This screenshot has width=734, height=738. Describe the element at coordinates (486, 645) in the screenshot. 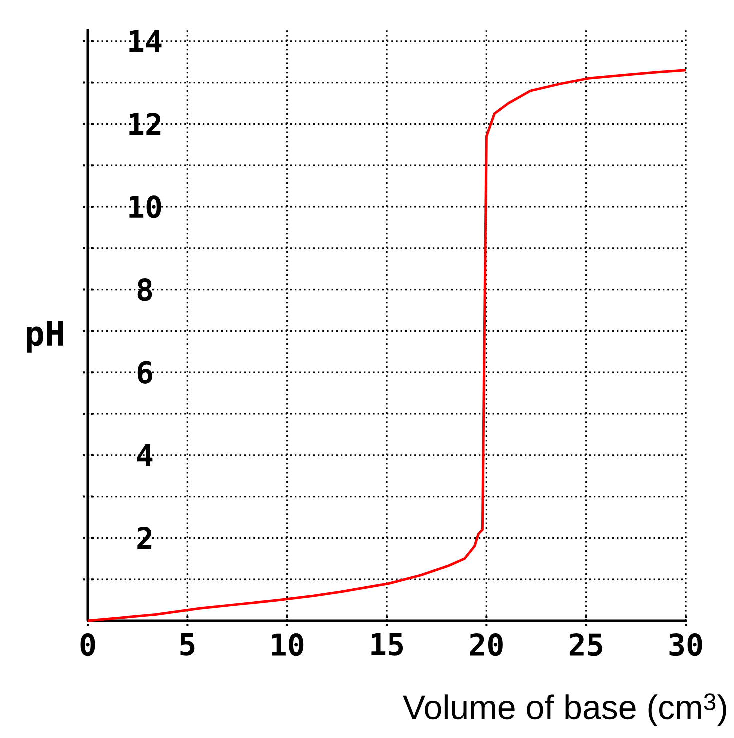

I see `x-tick-label: 20` at that location.